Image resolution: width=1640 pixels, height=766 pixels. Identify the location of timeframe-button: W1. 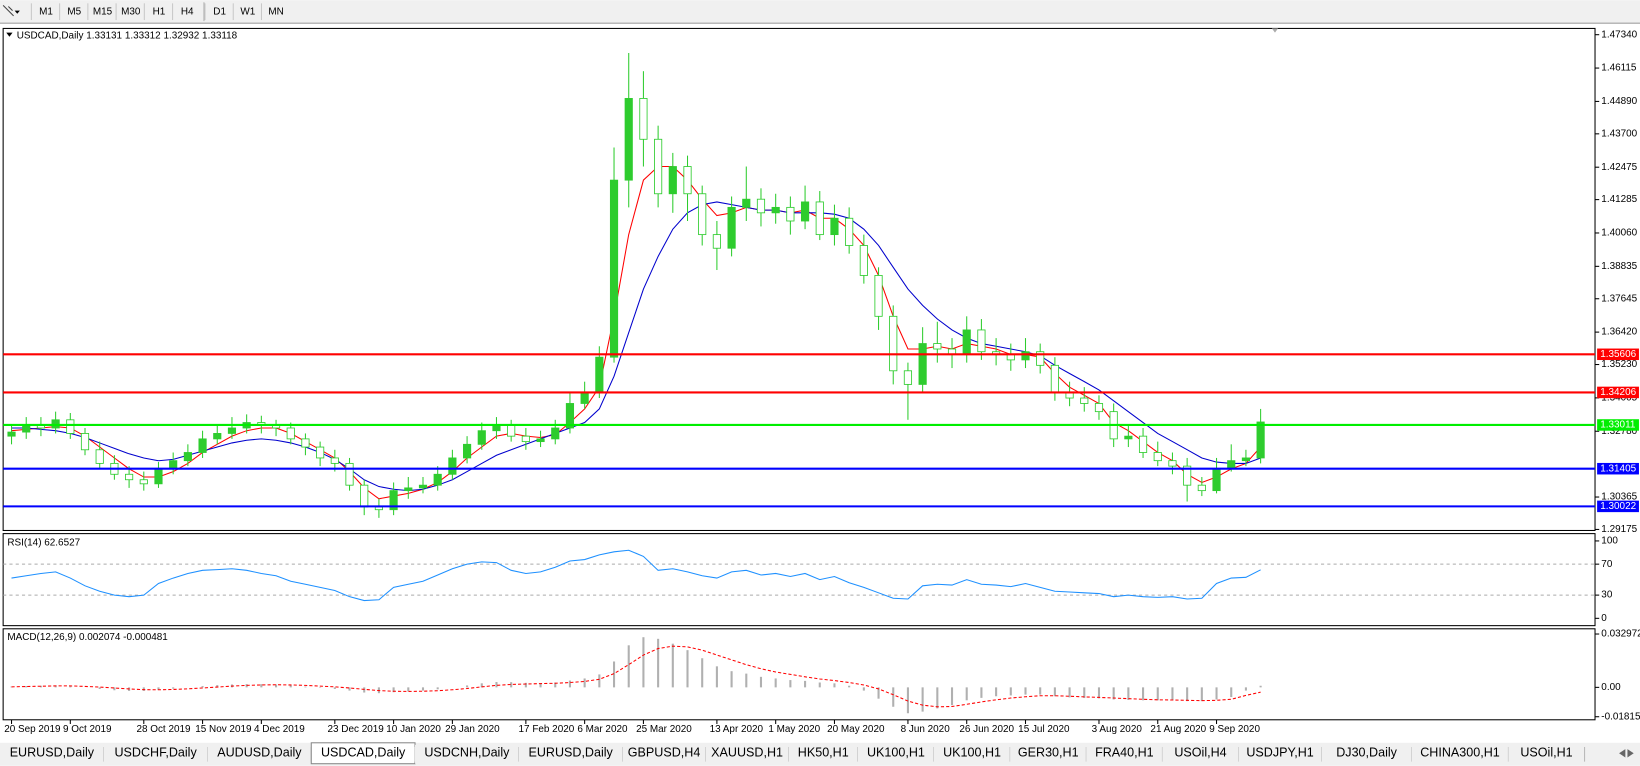
(244, 12).